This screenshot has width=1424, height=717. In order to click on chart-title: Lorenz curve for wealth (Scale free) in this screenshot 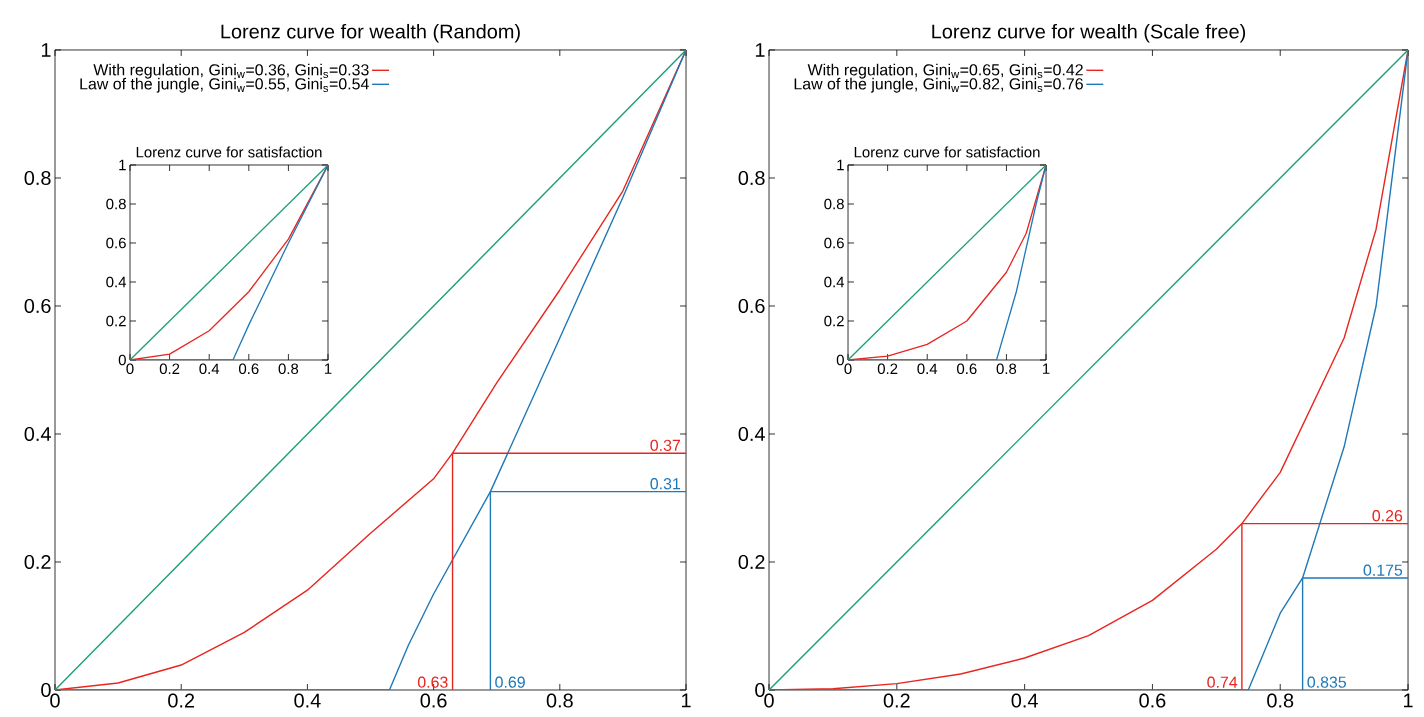, I will do `click(1089, 33)`.